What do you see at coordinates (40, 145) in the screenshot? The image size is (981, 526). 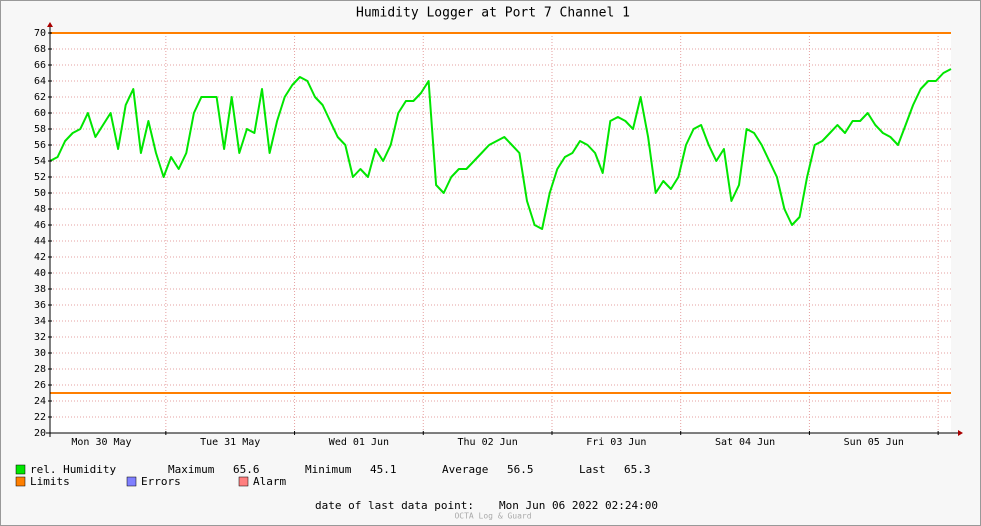 I see `y-tick-label: 56` at bounding box center [40, 145].